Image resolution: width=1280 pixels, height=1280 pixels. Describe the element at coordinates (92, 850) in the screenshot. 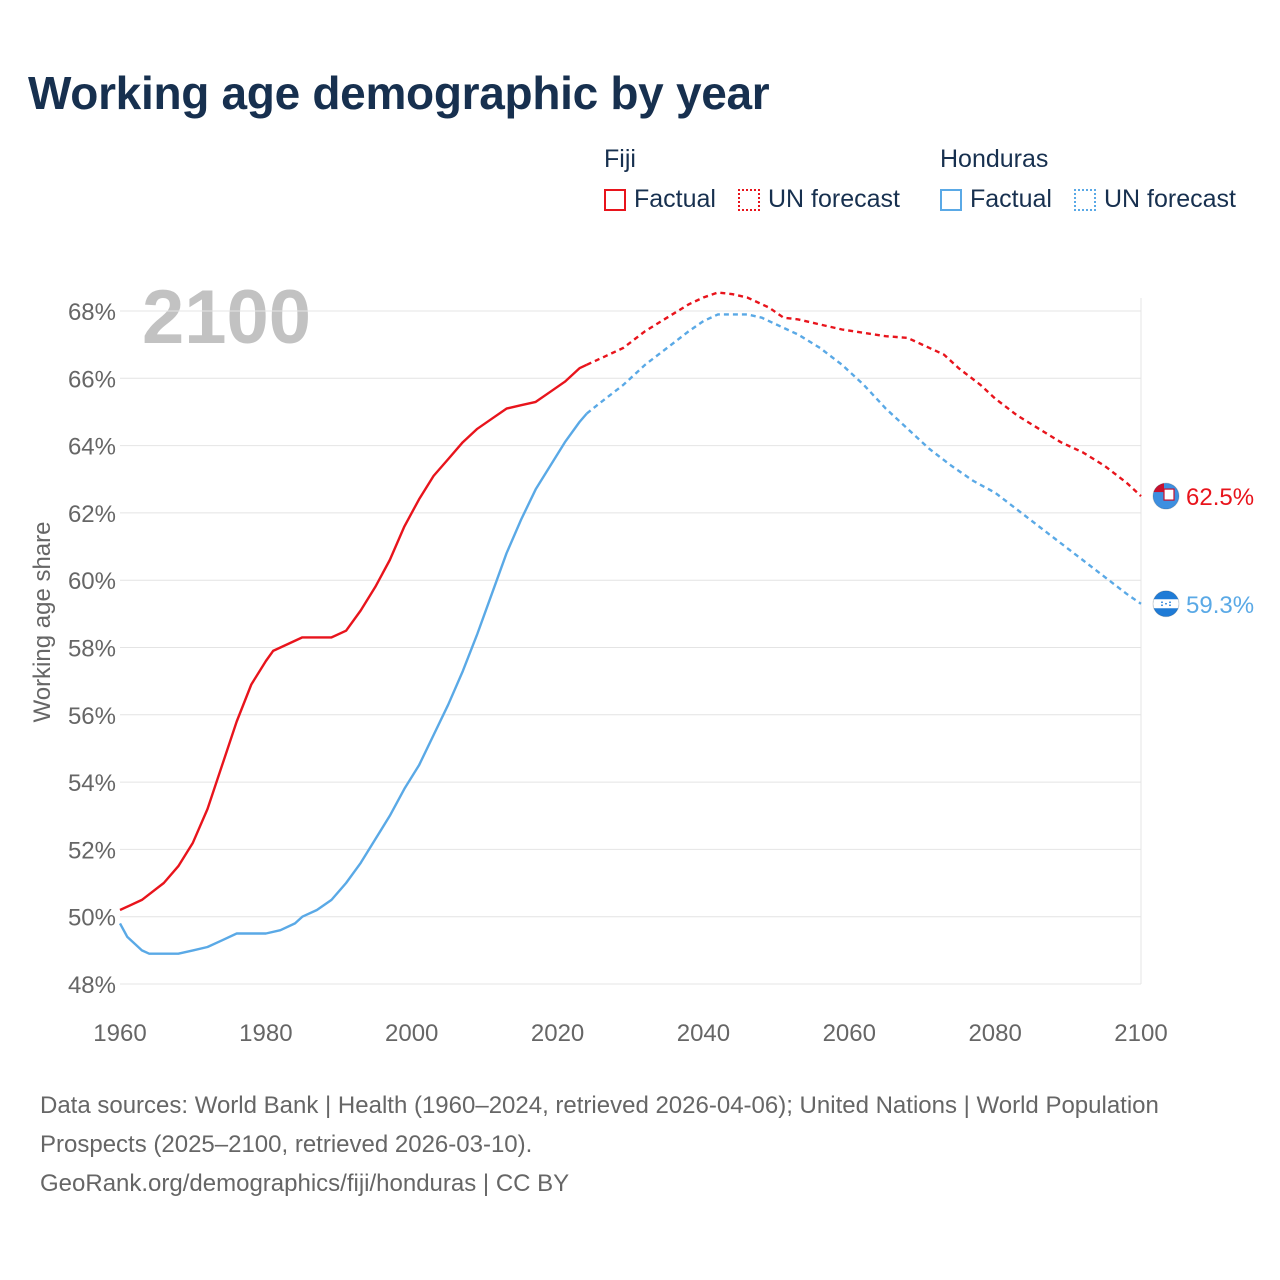

I see `y-tick-label: 52%` at that location.